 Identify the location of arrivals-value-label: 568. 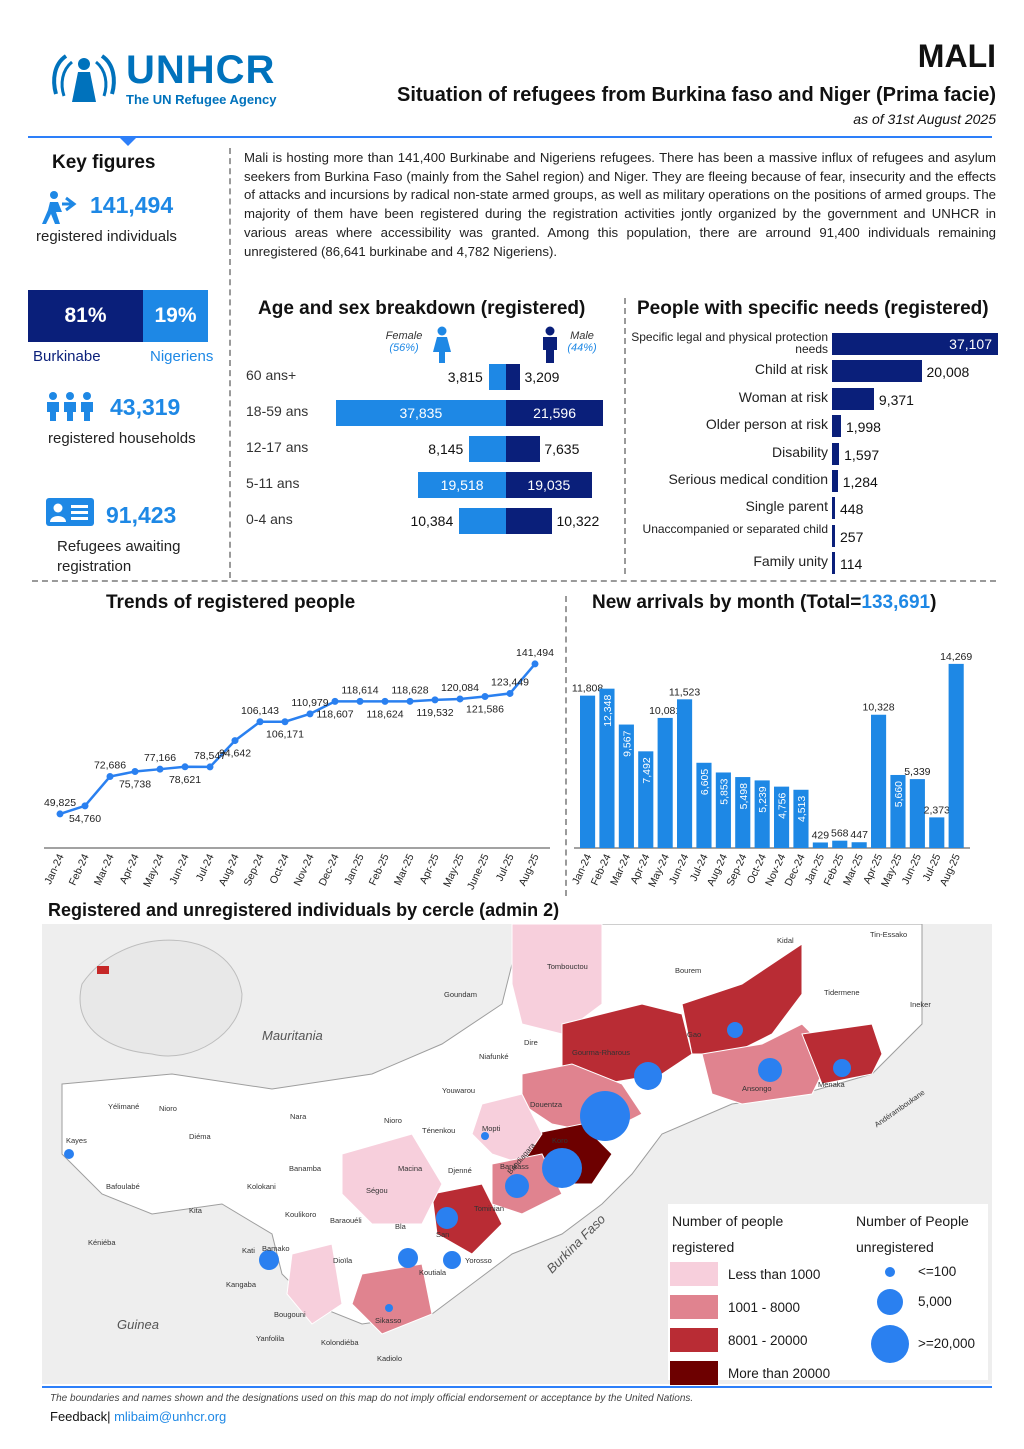
(840, 834).